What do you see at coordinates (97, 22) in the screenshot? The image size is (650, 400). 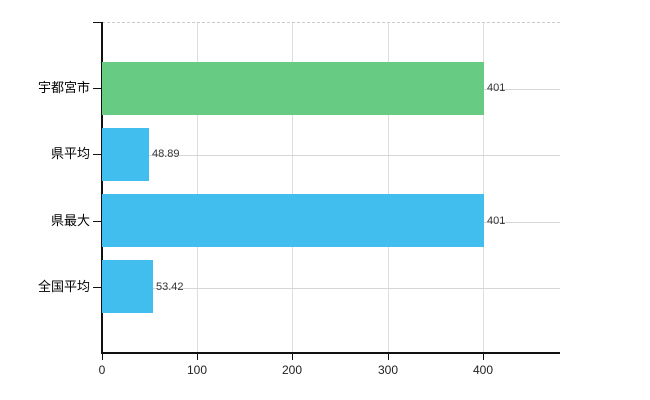 I see `y-axis-tick-top` at bounding box center [97, 22].